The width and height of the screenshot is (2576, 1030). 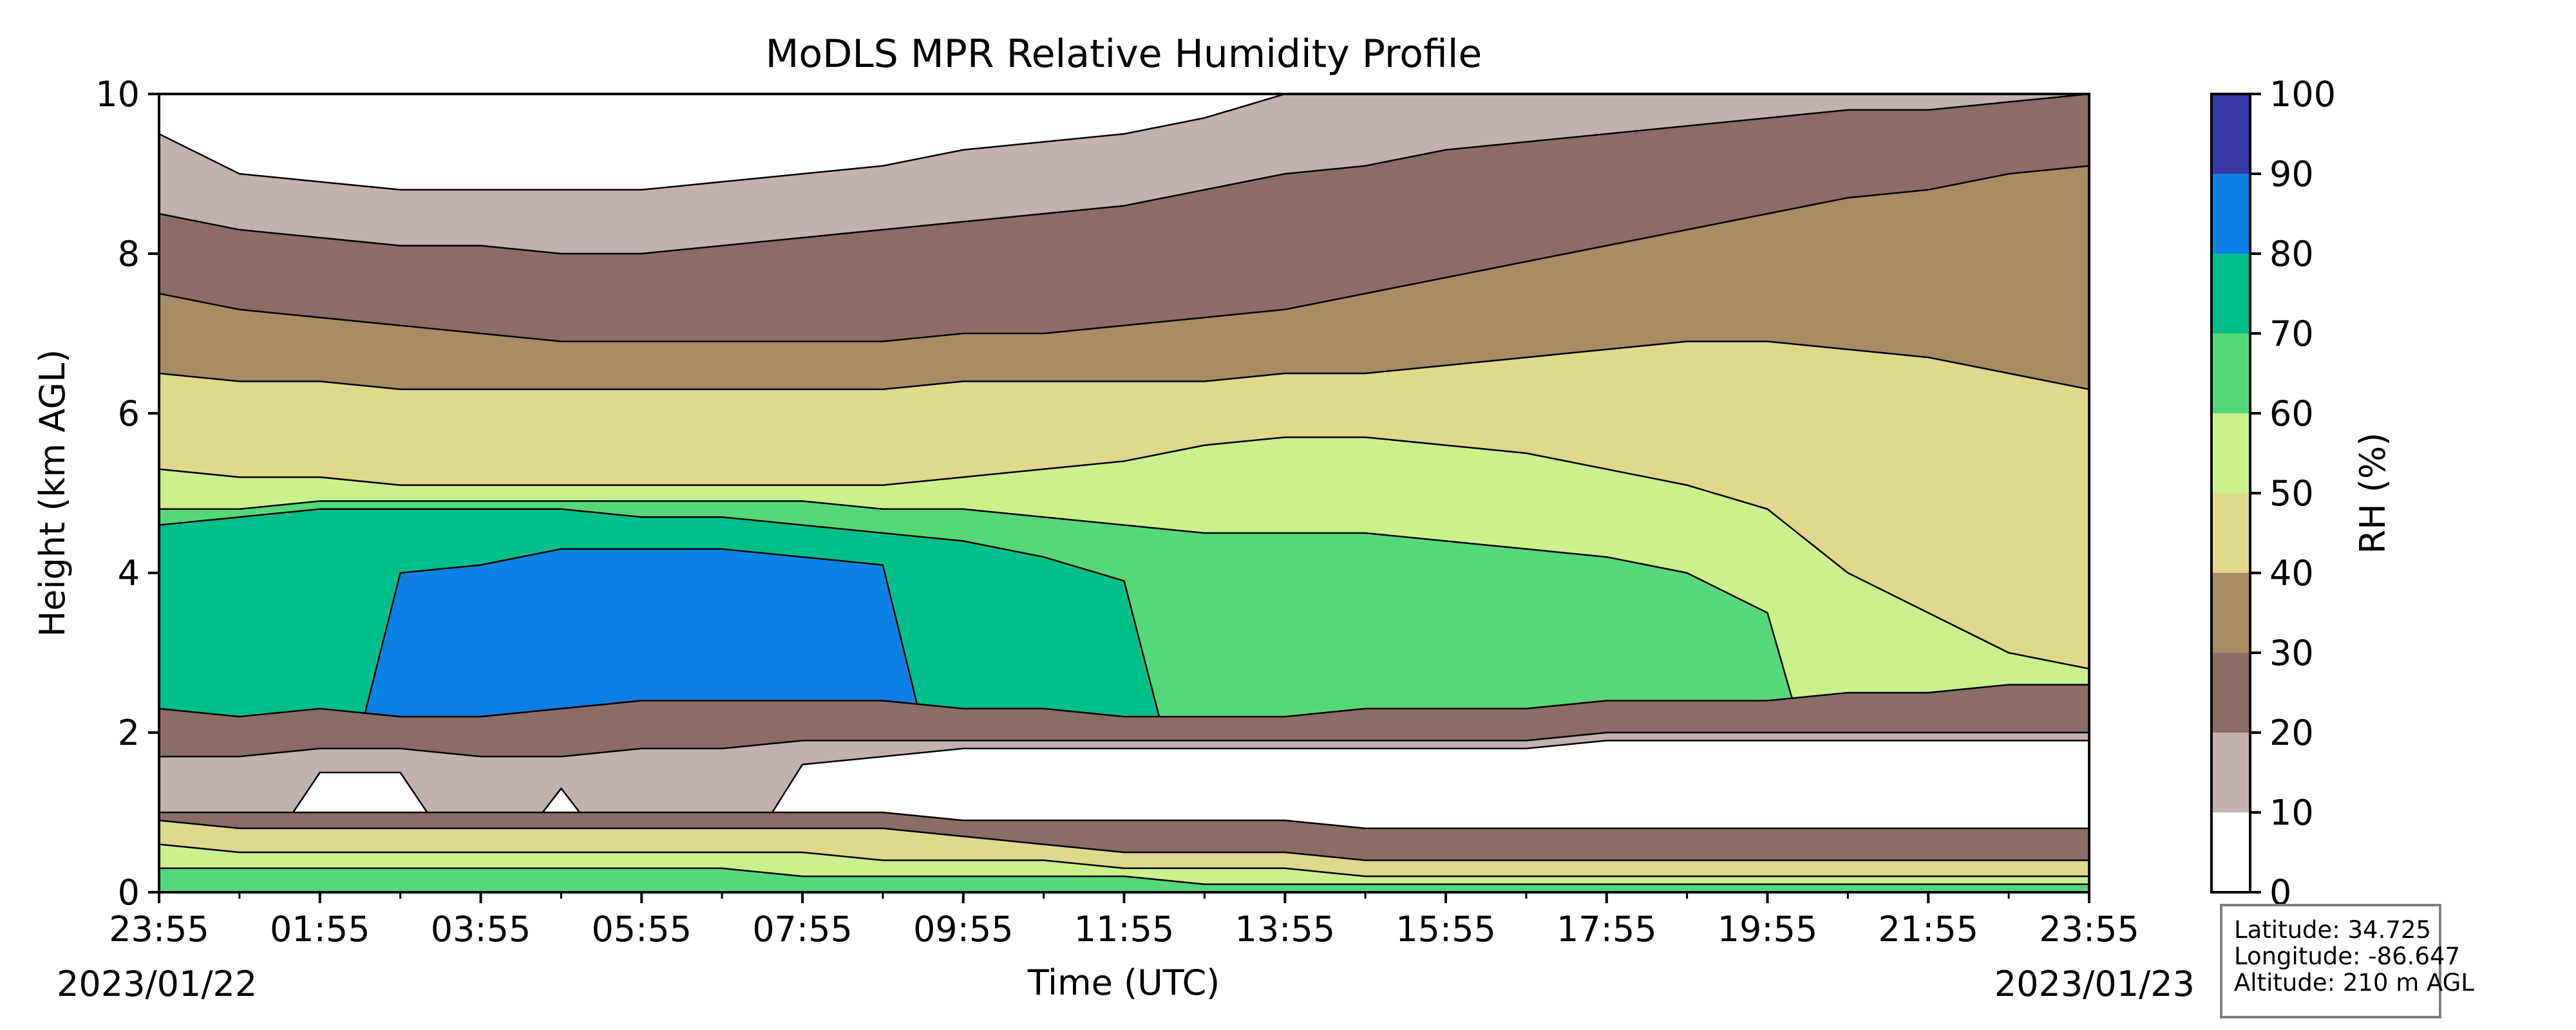 What do you see at coordinates (129, 893) in the screenshot?
I see `y-tick-label: 0` at bounding box center [129, 893].